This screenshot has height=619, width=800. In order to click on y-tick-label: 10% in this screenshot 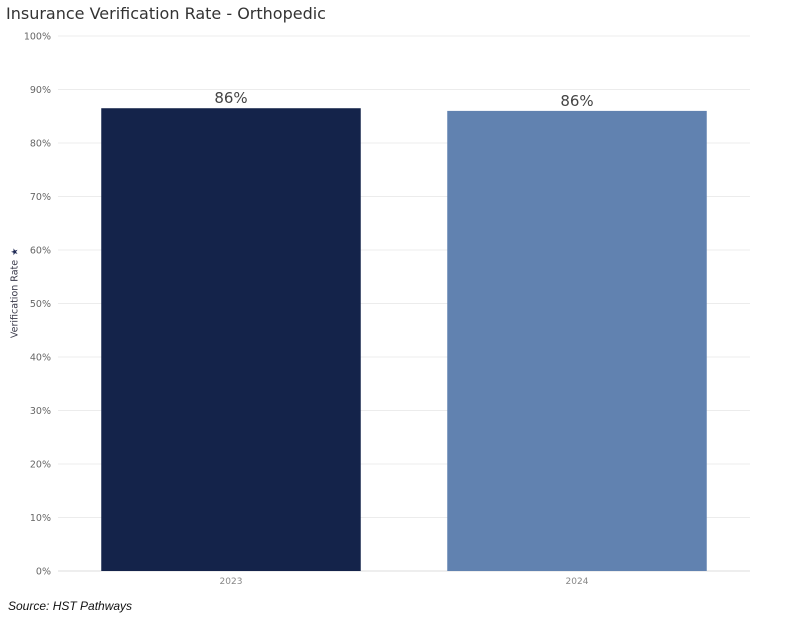, I will do `click(40, 518)`.